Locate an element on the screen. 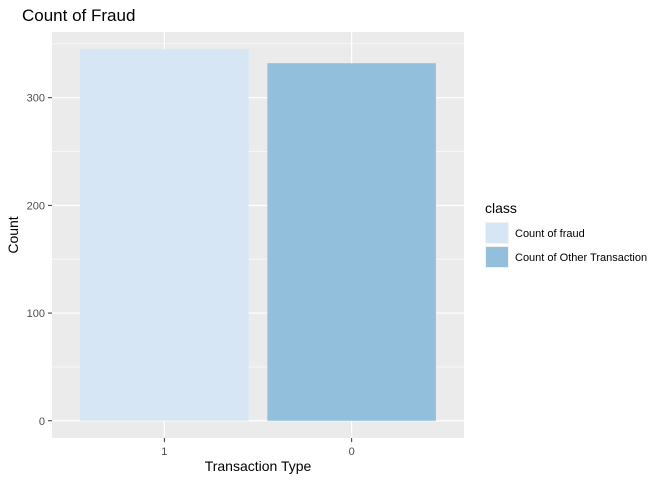  legend-entries: Count of fraud Count of Other Transaction is located at coordinates (566, 245).